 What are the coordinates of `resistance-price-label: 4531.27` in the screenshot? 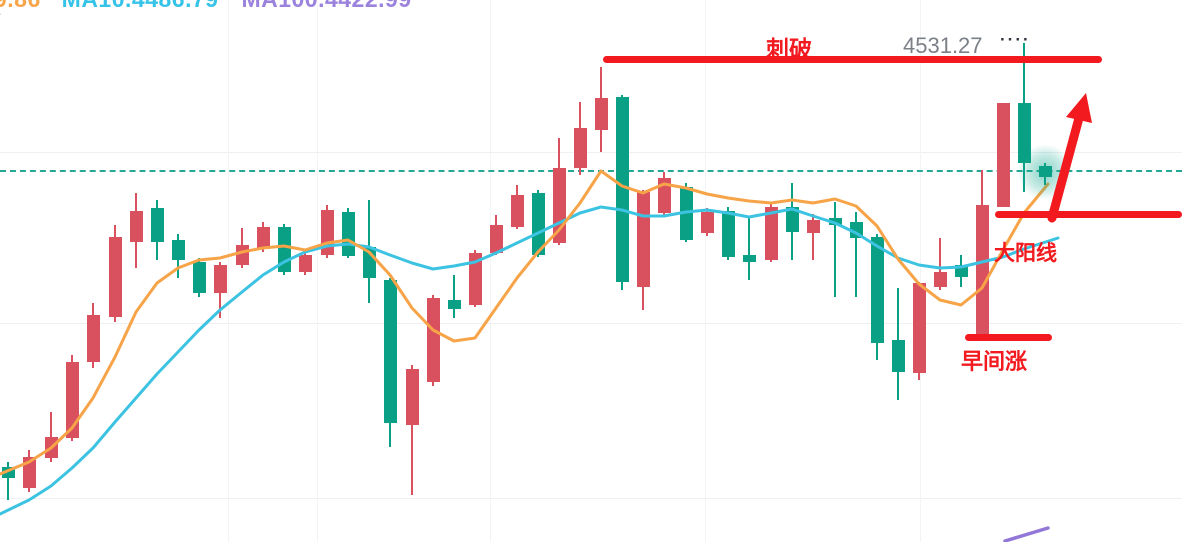 It's located at (943, 45).